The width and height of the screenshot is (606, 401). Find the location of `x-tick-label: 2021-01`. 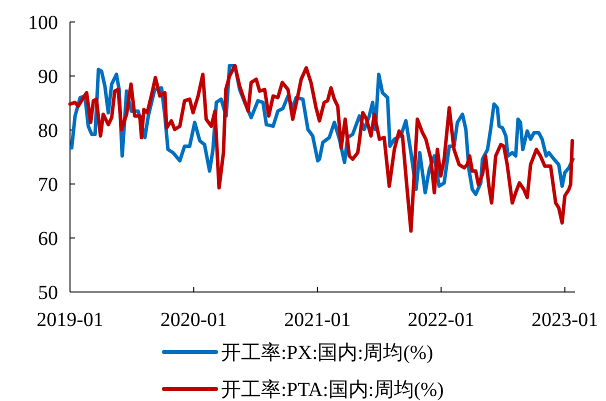

x-tick-label: 2021-01 is located at coordinates (317, 320).